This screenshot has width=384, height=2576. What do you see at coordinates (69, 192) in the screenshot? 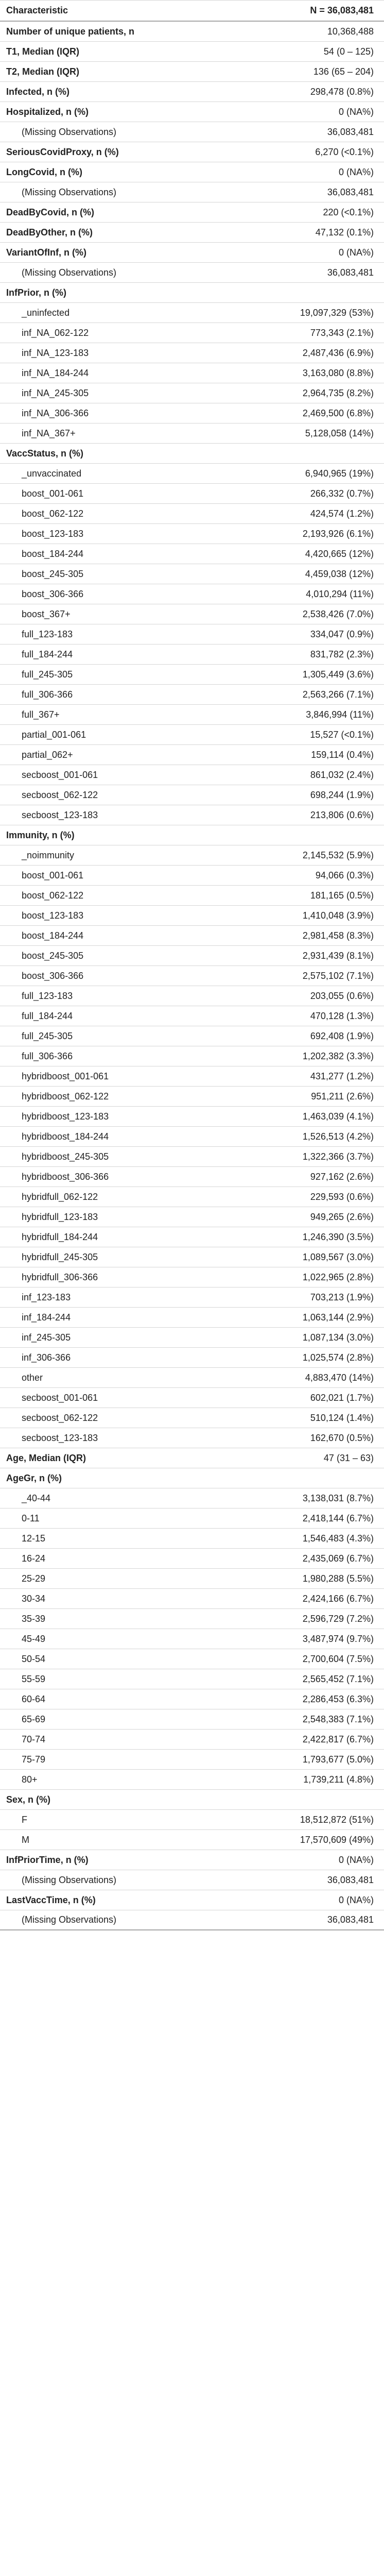
I see `row-label: (Missing Observations)` at bounding box center [69, 192].